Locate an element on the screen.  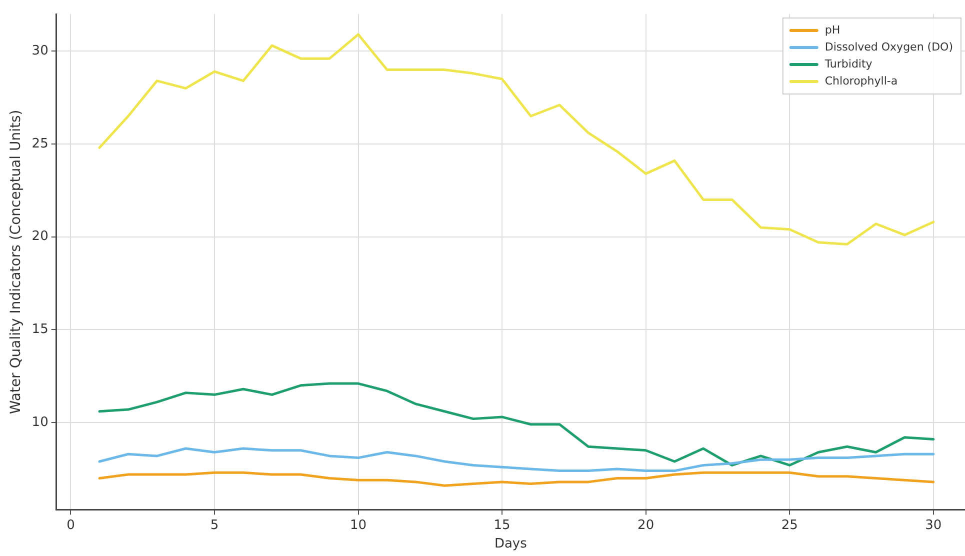
y-tick-label: 15 is located at coordinates (40, 330).